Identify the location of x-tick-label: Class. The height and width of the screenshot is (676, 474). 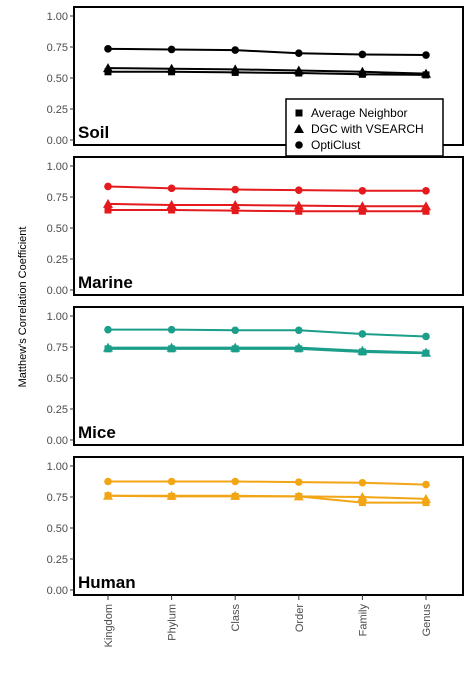
(236, 618).